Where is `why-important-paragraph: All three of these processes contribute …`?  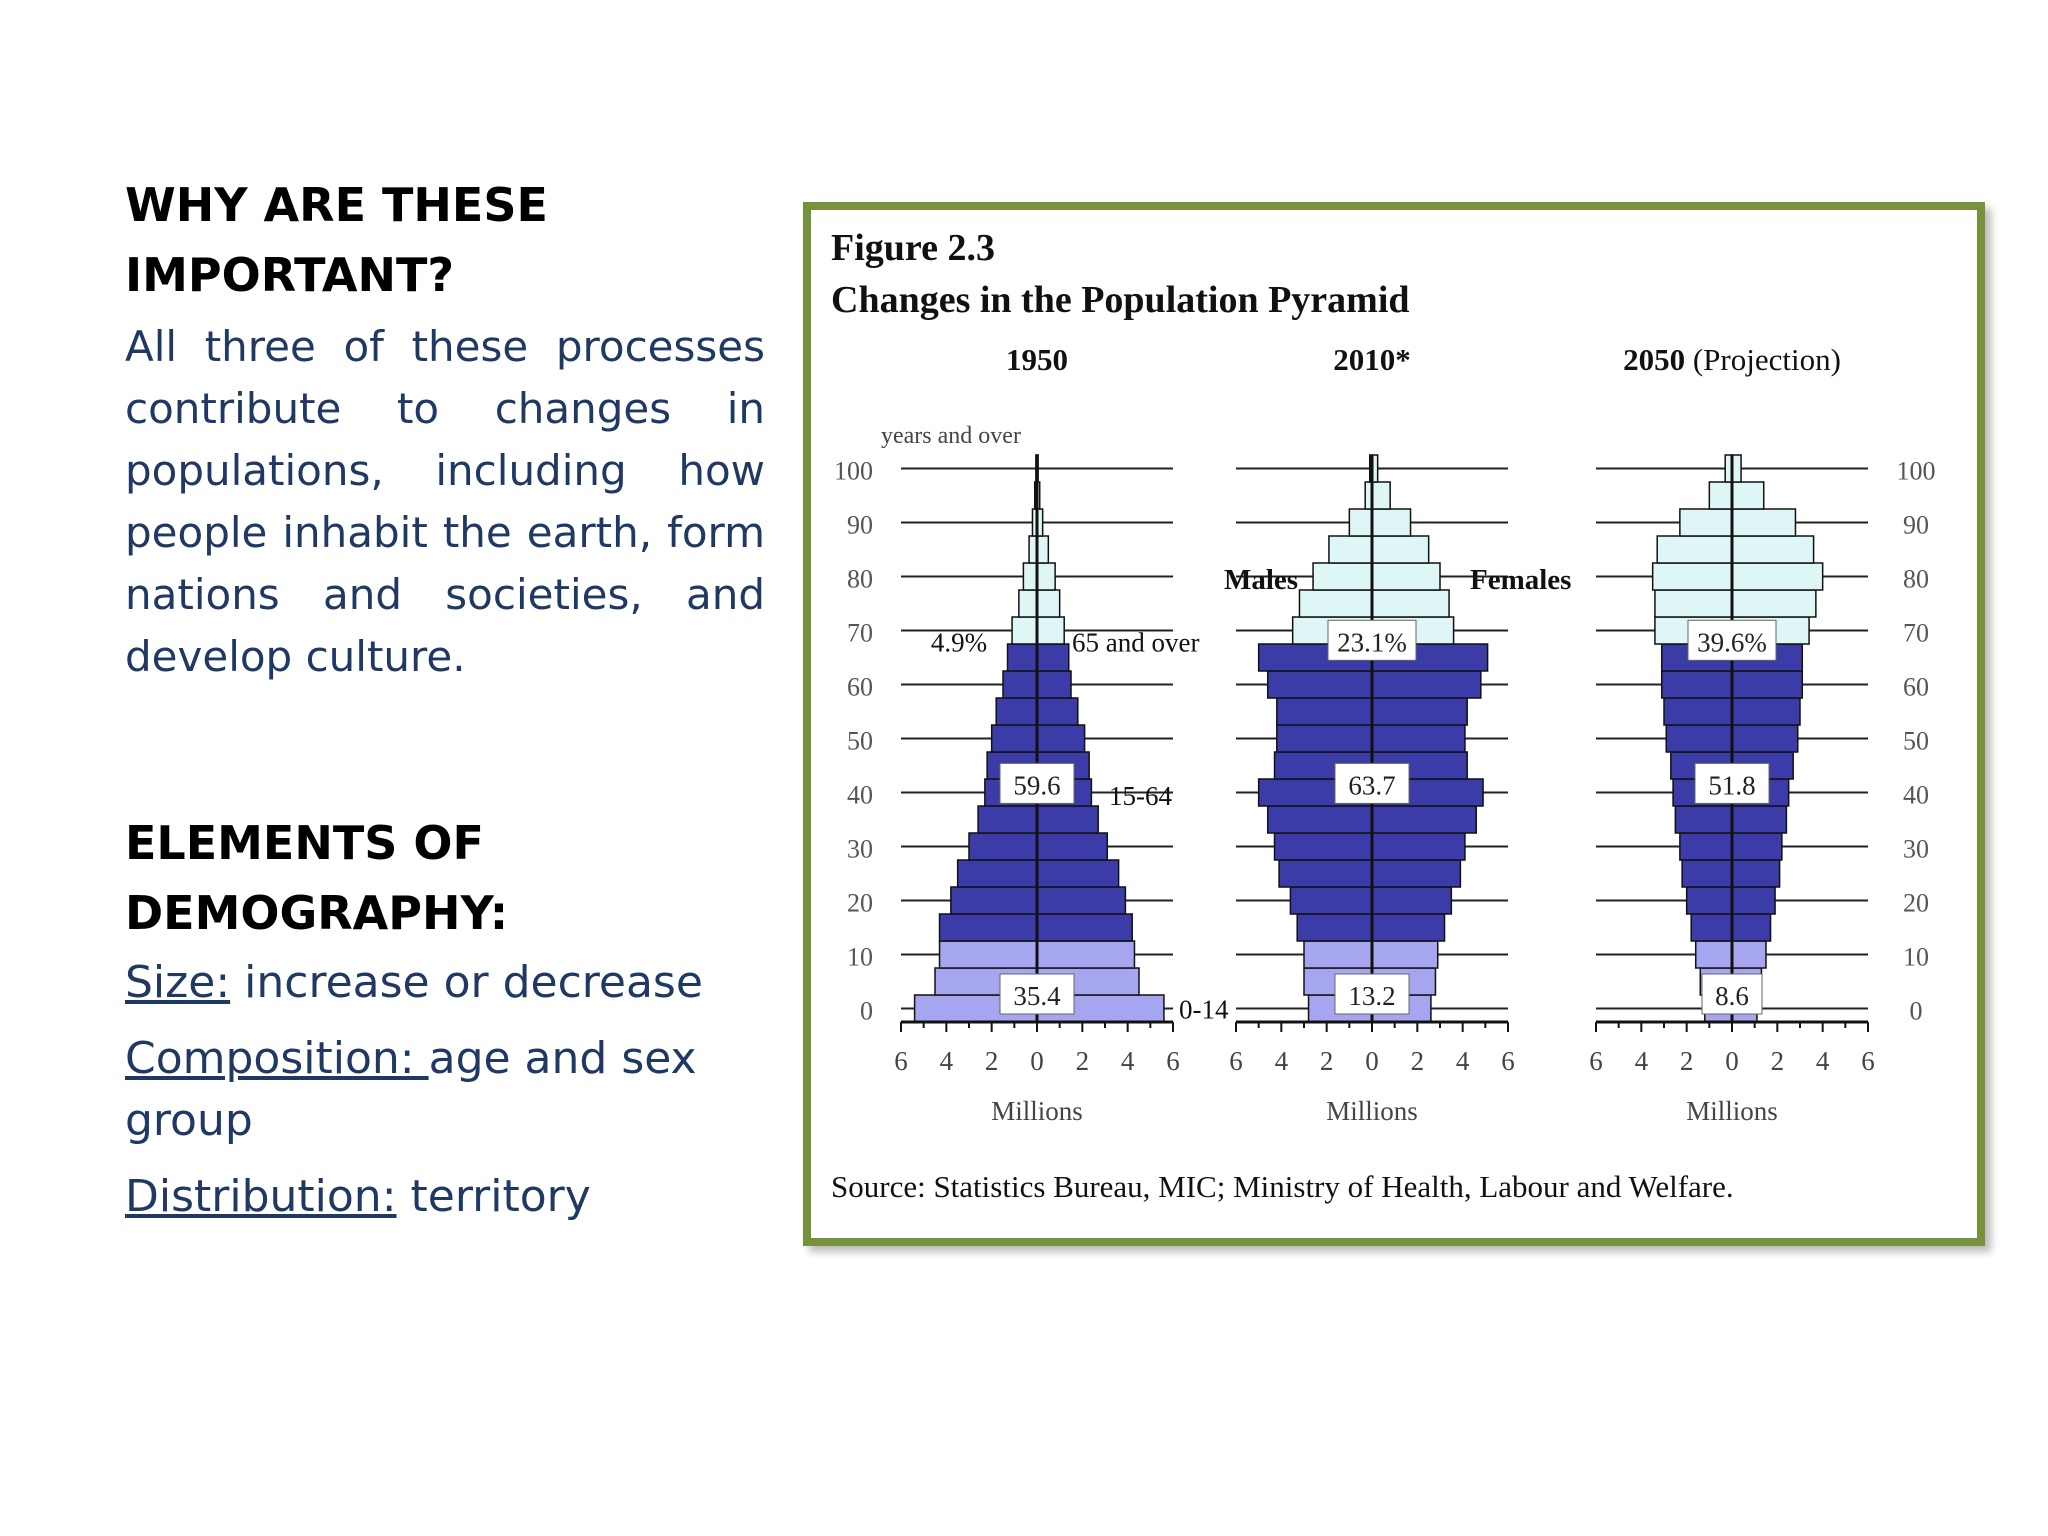 why-important-paragraph: All three of these processes contribute … is located at coordinates (445, 501).